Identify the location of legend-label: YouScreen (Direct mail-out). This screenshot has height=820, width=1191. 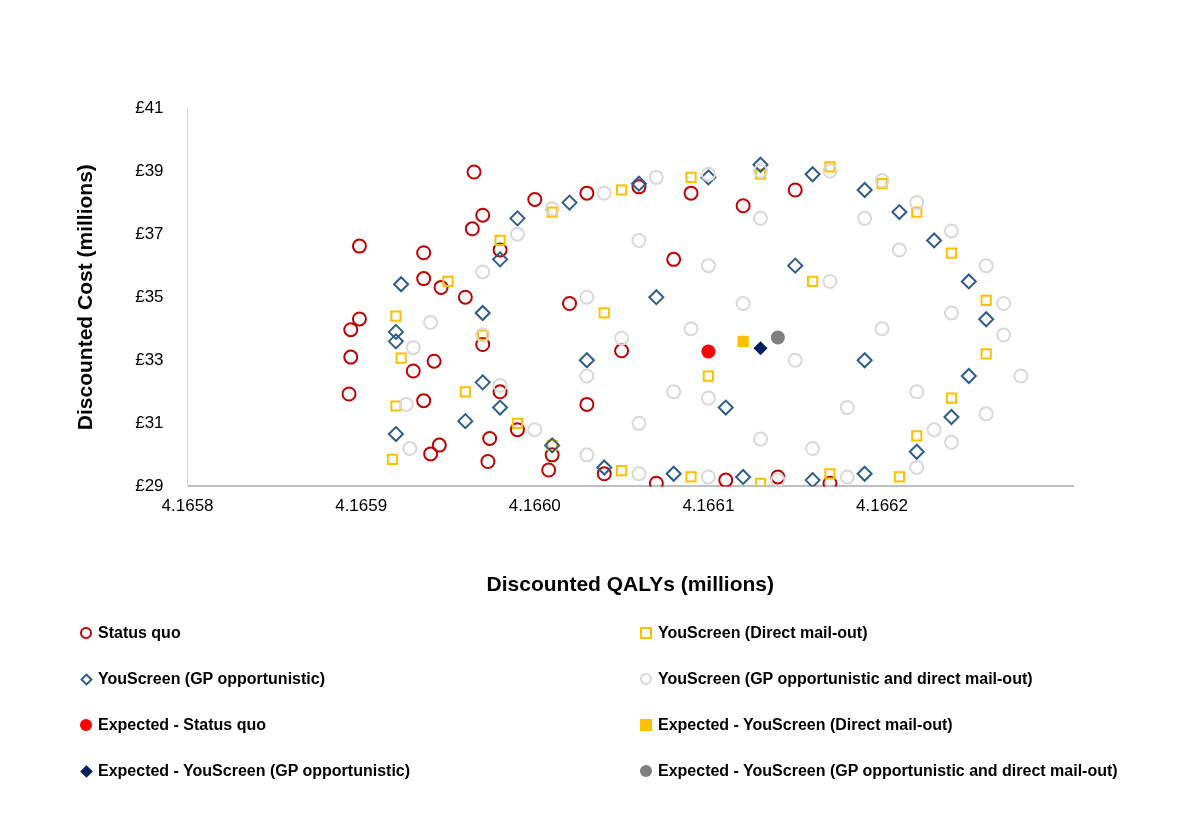
(763, 633).